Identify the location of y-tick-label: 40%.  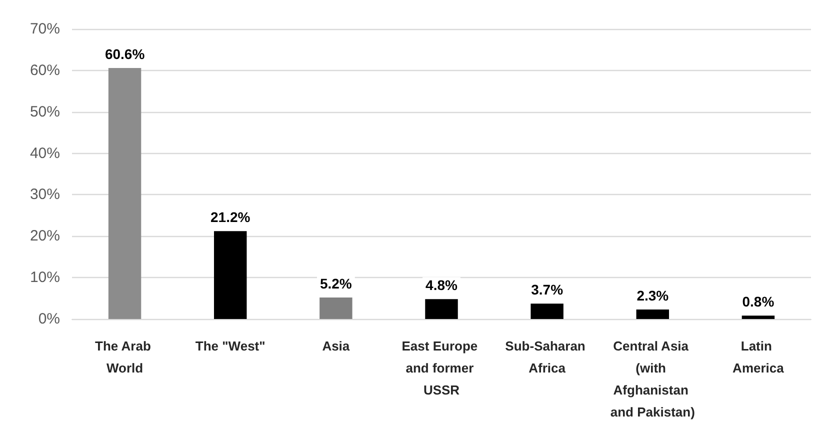
(45, 153).